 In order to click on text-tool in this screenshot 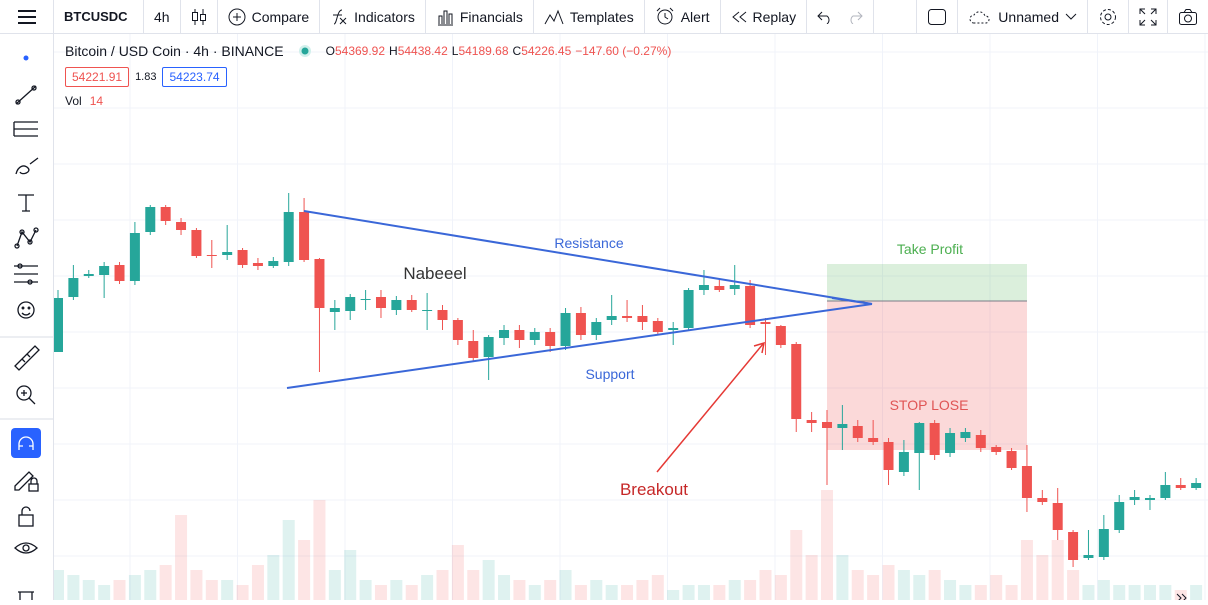, I will do `click(26, 203)`.